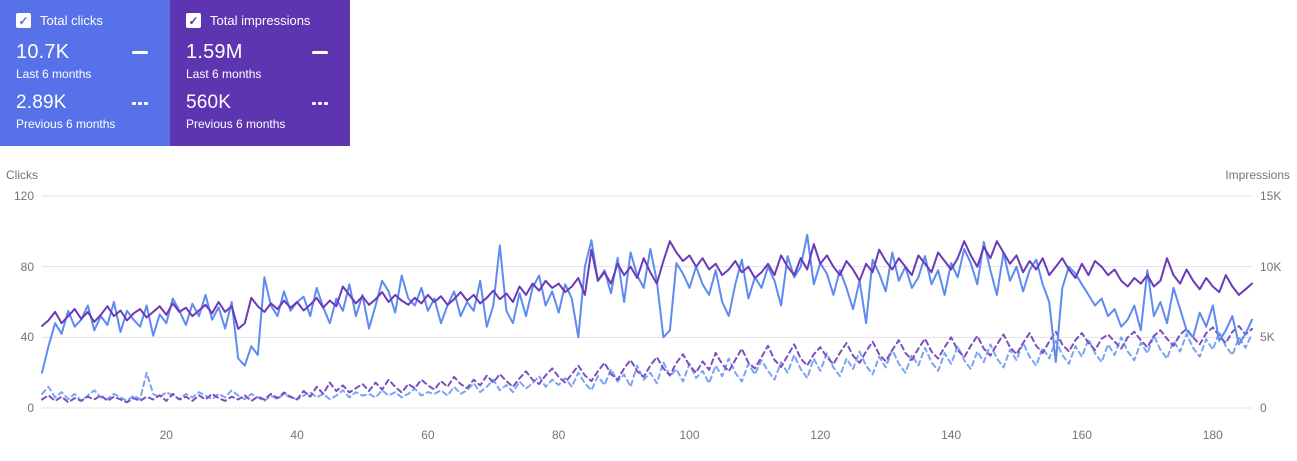 The width and height of the screenshot is (1297, 461). I want to click on right-axis-tick-label: 10K, so click(1271, 266).